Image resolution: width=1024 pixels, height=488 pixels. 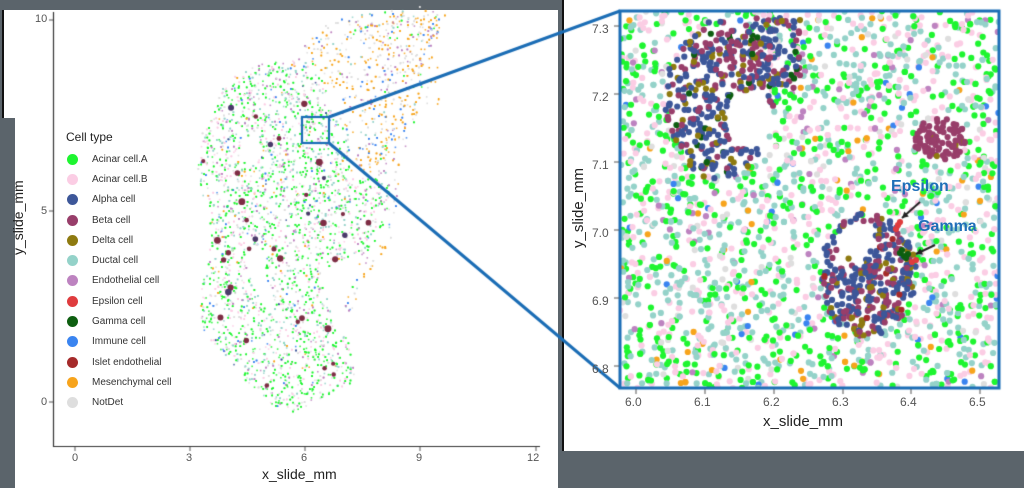 What do you see at coordinates (908, 402) in the screenshot?
I see `right-xtick-6.4: 6.4` at bounding box center [908, 402].